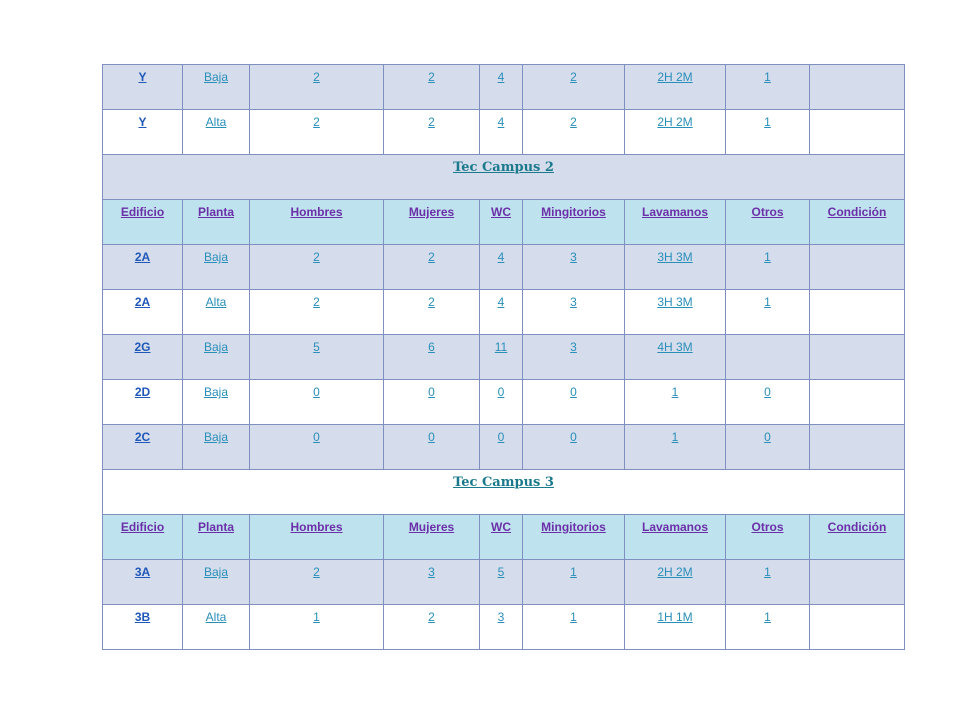  Describe the element at coordinates (316, 617) in the screenshot. I see `hombres-link: 1` at that location.